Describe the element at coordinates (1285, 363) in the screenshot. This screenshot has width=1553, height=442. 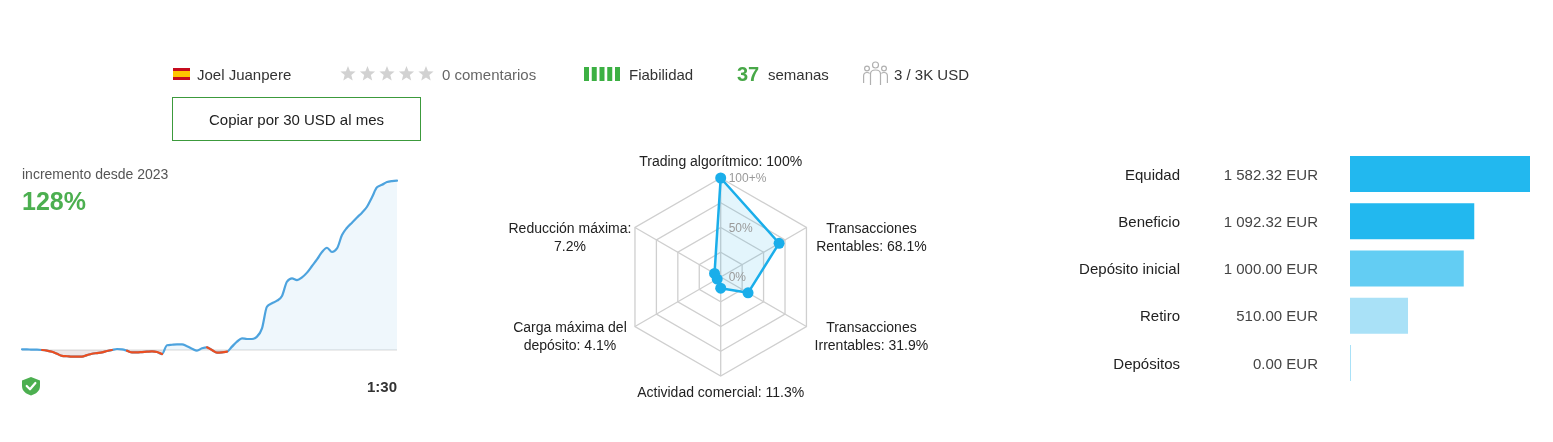
I see `data-label: 0.00 EUR` at that location.